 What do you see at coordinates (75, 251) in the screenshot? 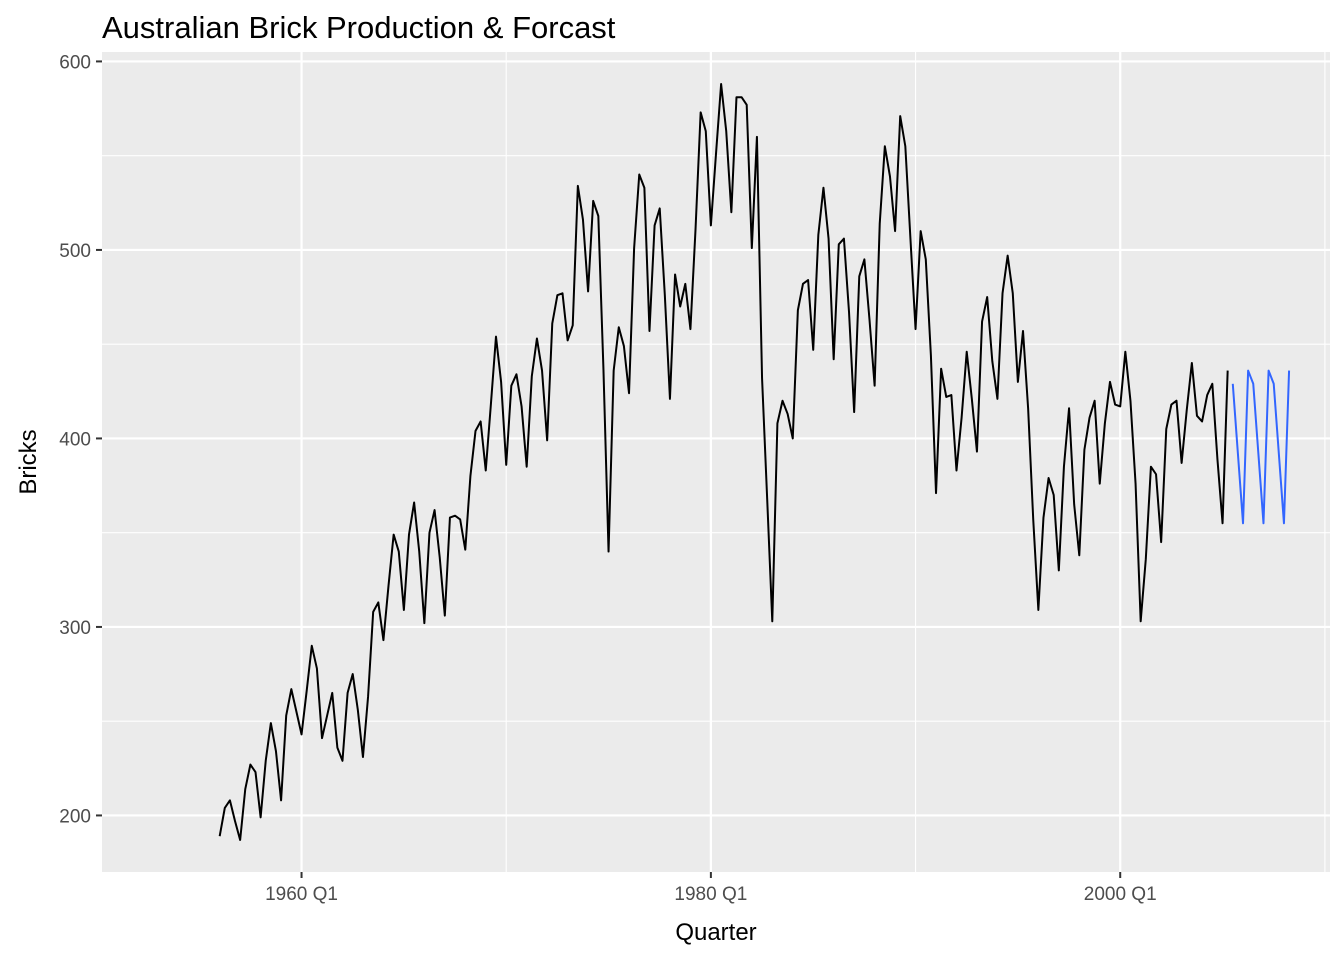
I see `y-tick-label: 500` at bounding box center [75, 251].